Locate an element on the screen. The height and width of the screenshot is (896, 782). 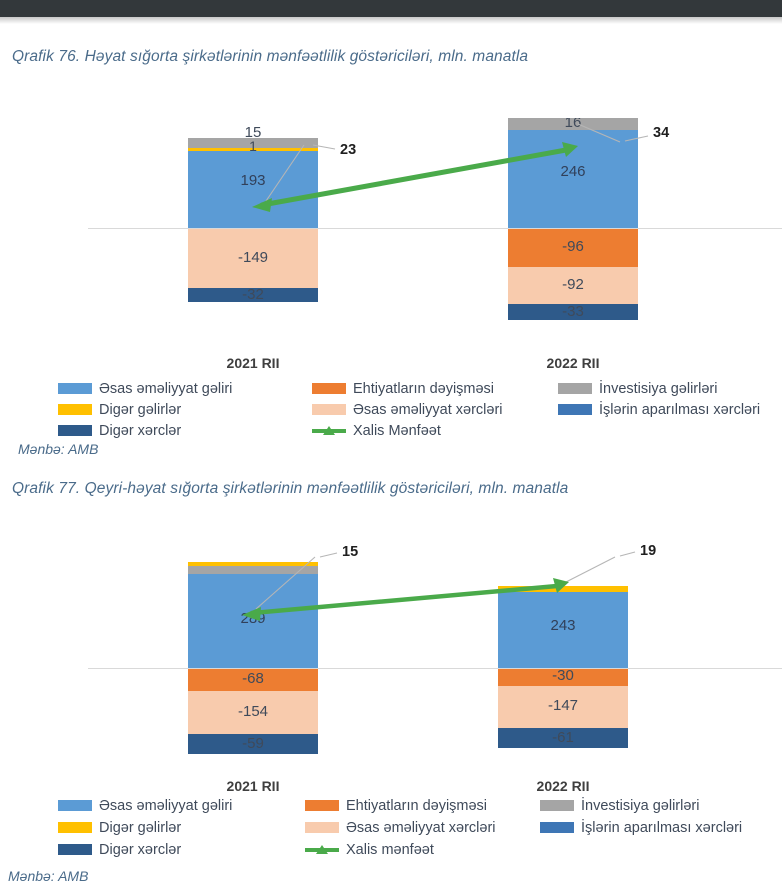
chart-2-g0-main-income-segment: 289 is located at coordinates (253, 621).